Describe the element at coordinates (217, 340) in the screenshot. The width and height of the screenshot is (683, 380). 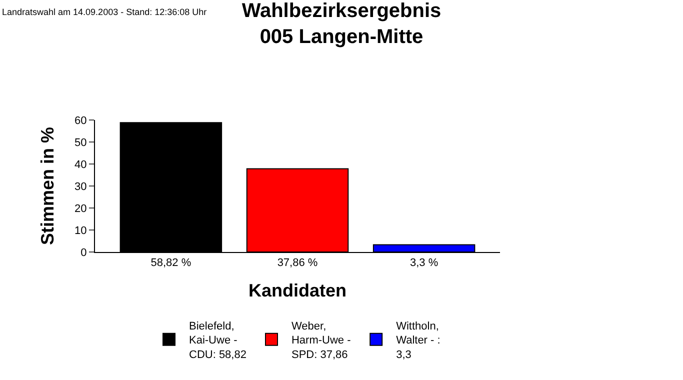
I see `legend-label: Bielefeld, Kai-Uwe - CDU: 58,82` at that location.